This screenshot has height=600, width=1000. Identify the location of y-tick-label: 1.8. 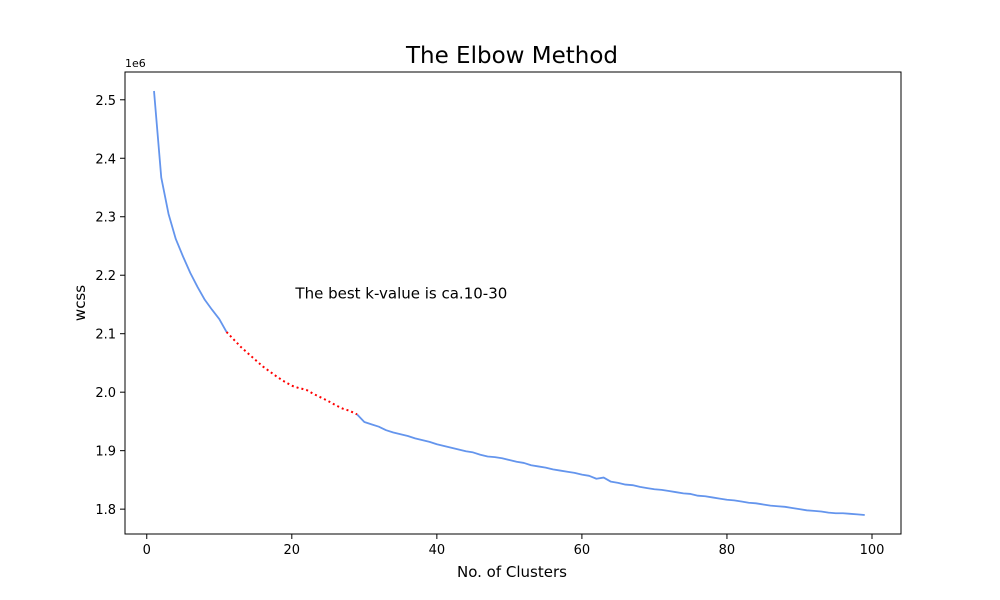
(105, 510).